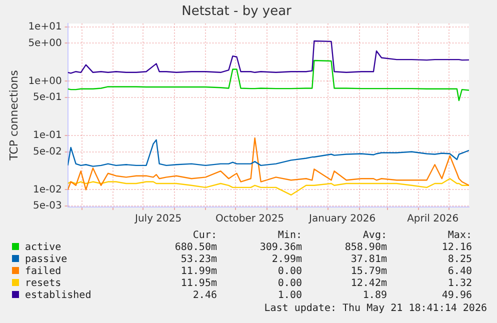 The image size is (497, 323). Describe the element at coordinates (198, 284) in the screenshot. I see `text: 11.95m` at that location.